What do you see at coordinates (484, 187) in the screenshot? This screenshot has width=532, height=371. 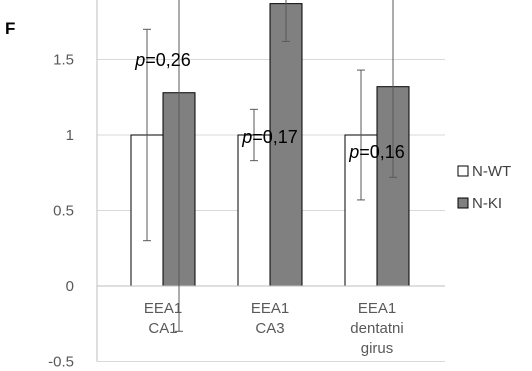 I see `legend: N-WT N-KI` at bounding box center [484, 187].